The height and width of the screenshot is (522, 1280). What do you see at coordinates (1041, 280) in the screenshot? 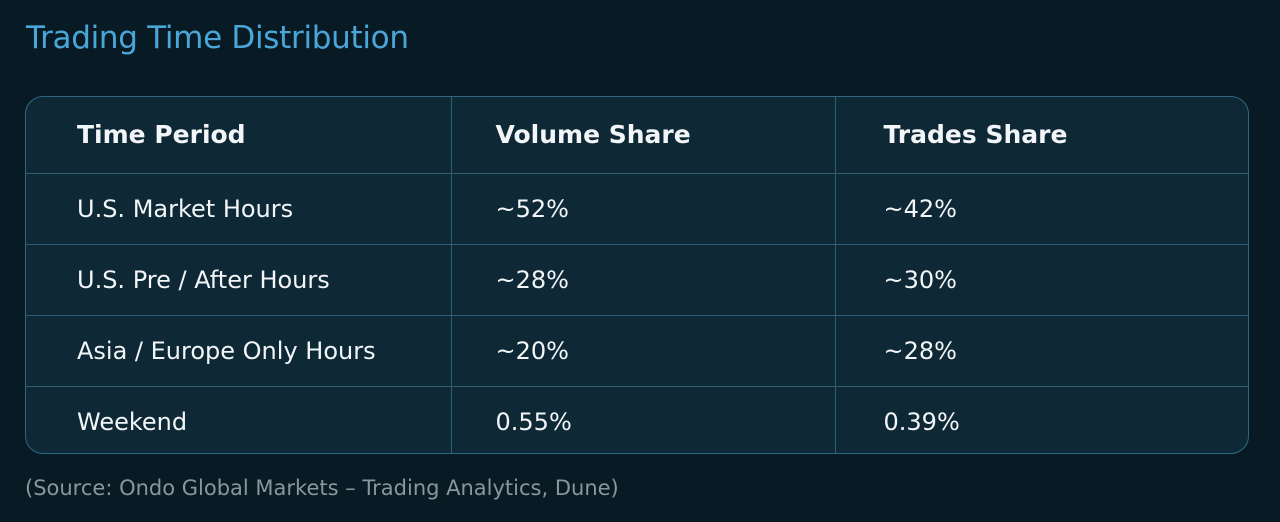
I see `trades-share-cell: ~30%` at bounding box center [1041, 280].